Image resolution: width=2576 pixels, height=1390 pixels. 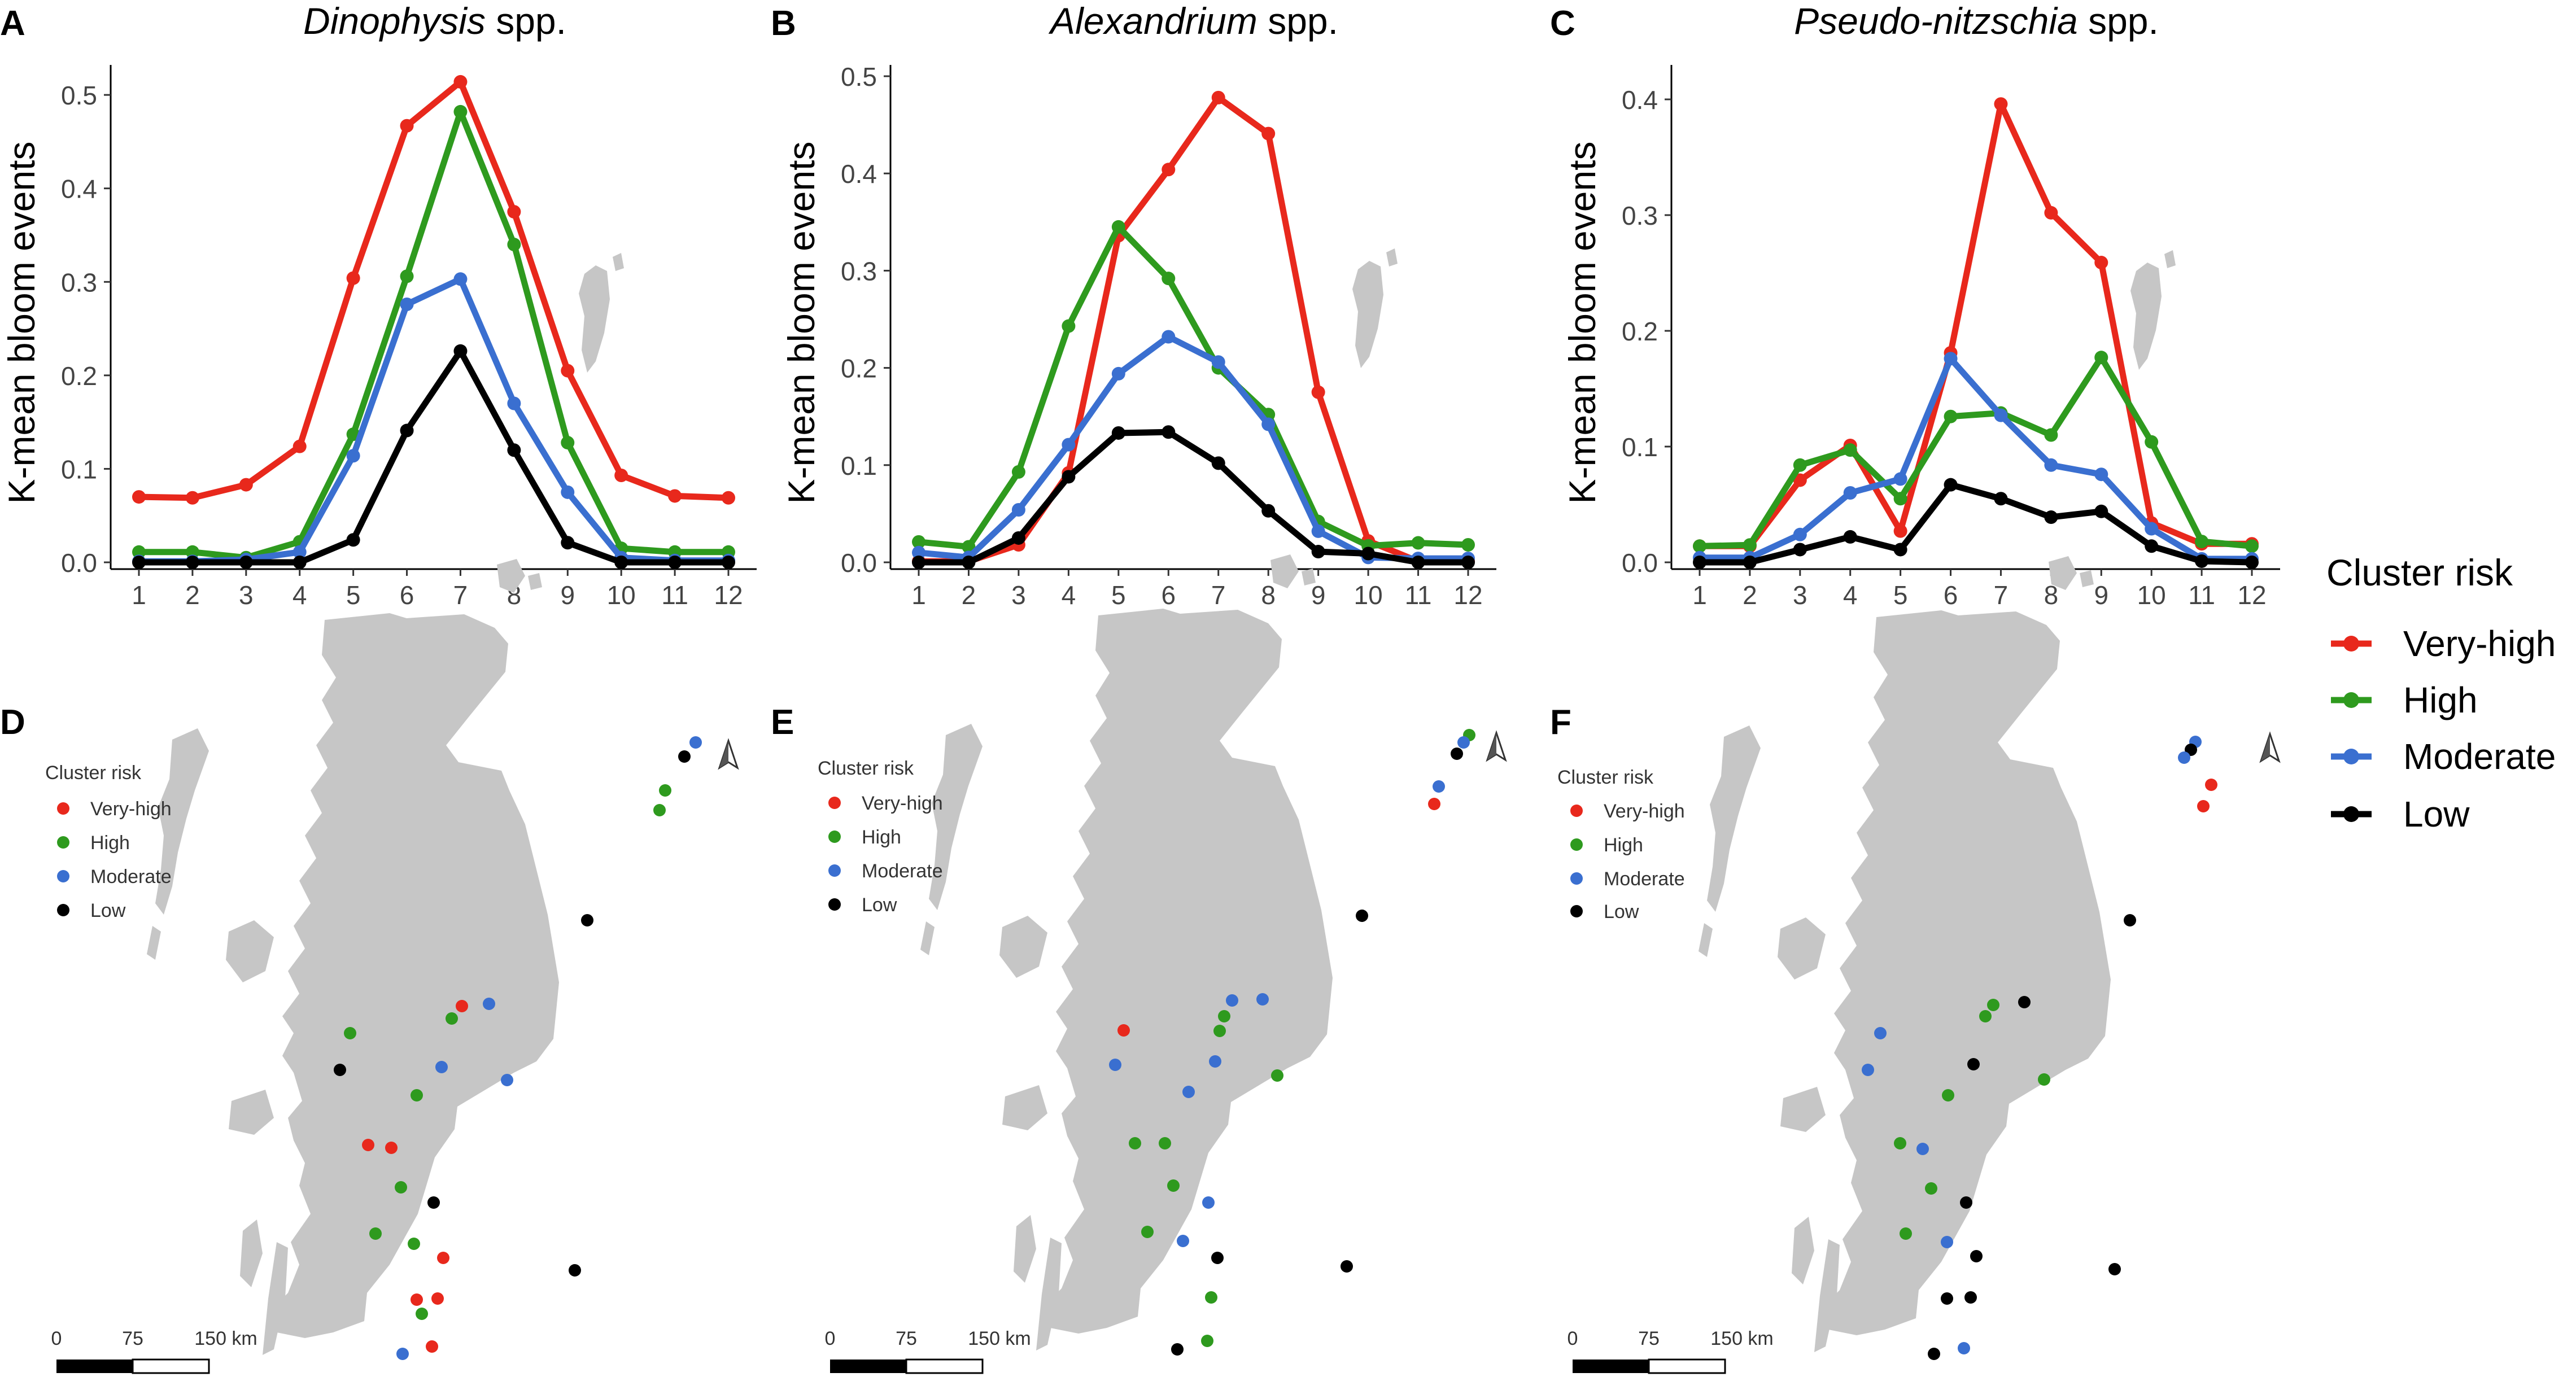 What do you see at coordinates (63, 809) in the screenshot?
I see `map-legend-dot-very-high-d` at bounding box center [63, 809].